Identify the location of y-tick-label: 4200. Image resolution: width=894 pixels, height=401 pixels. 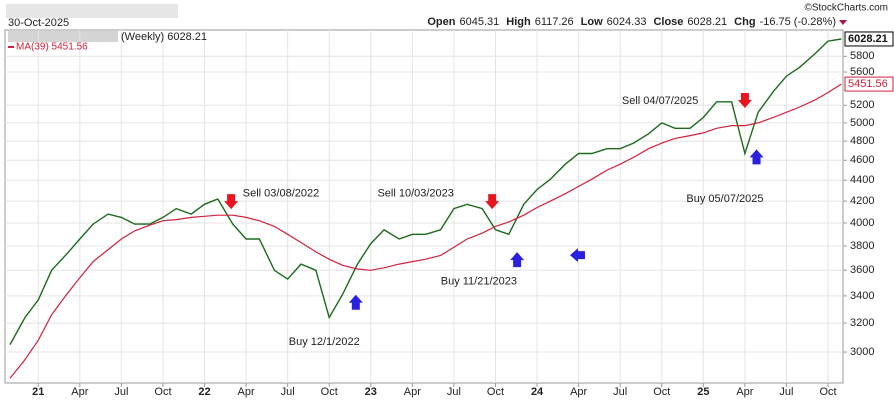
(862, 201).